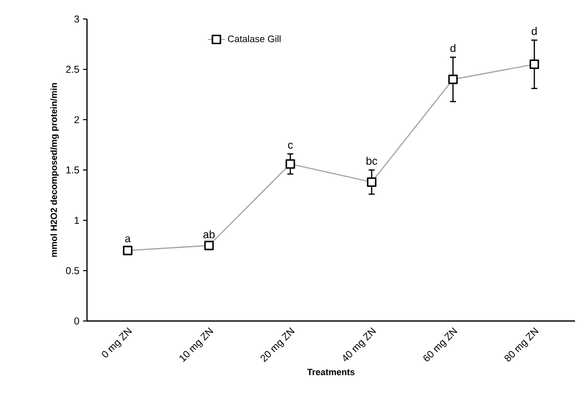 The width and height of the screenshot is (583, 412). What do you see at coordinates (209, 234) in the screenshot?
I see `annotation: ab` at bounding box center [209, 234].